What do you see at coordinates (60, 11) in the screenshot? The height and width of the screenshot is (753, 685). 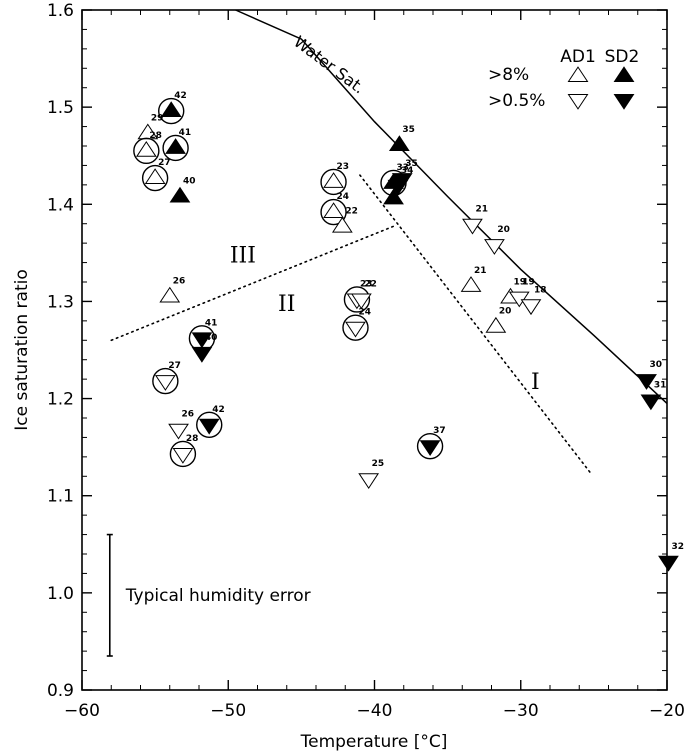 I see `y-tick-label: 1.6` at bounding box center [60, 11].